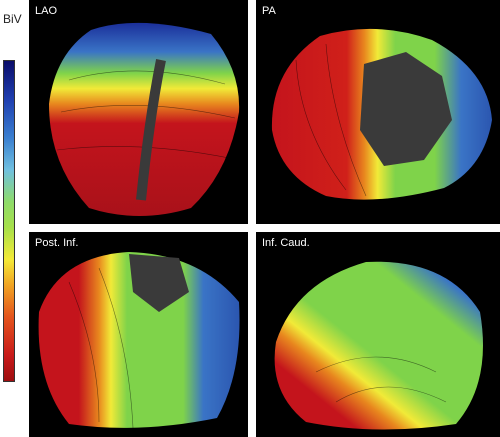  What do you see at coordinates (9, 221) in the screenshot?
I see `activation-colorbar` at bounding box center [9, 221].